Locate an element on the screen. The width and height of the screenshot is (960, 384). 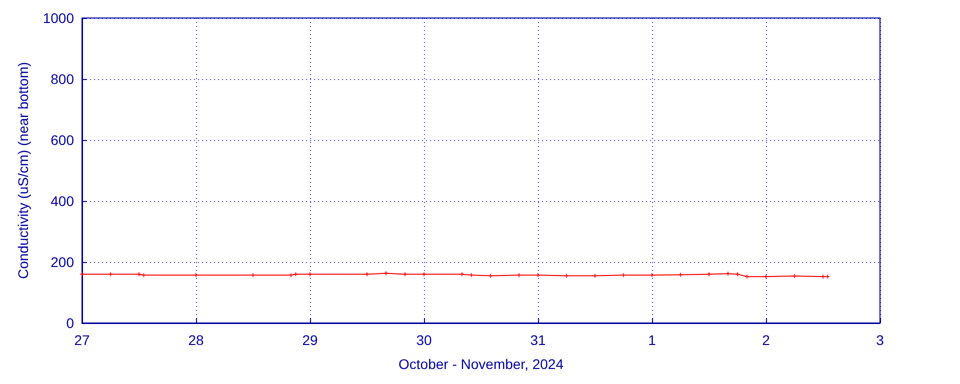
x-tick-label: 2 is located at coordinates (766, 340).